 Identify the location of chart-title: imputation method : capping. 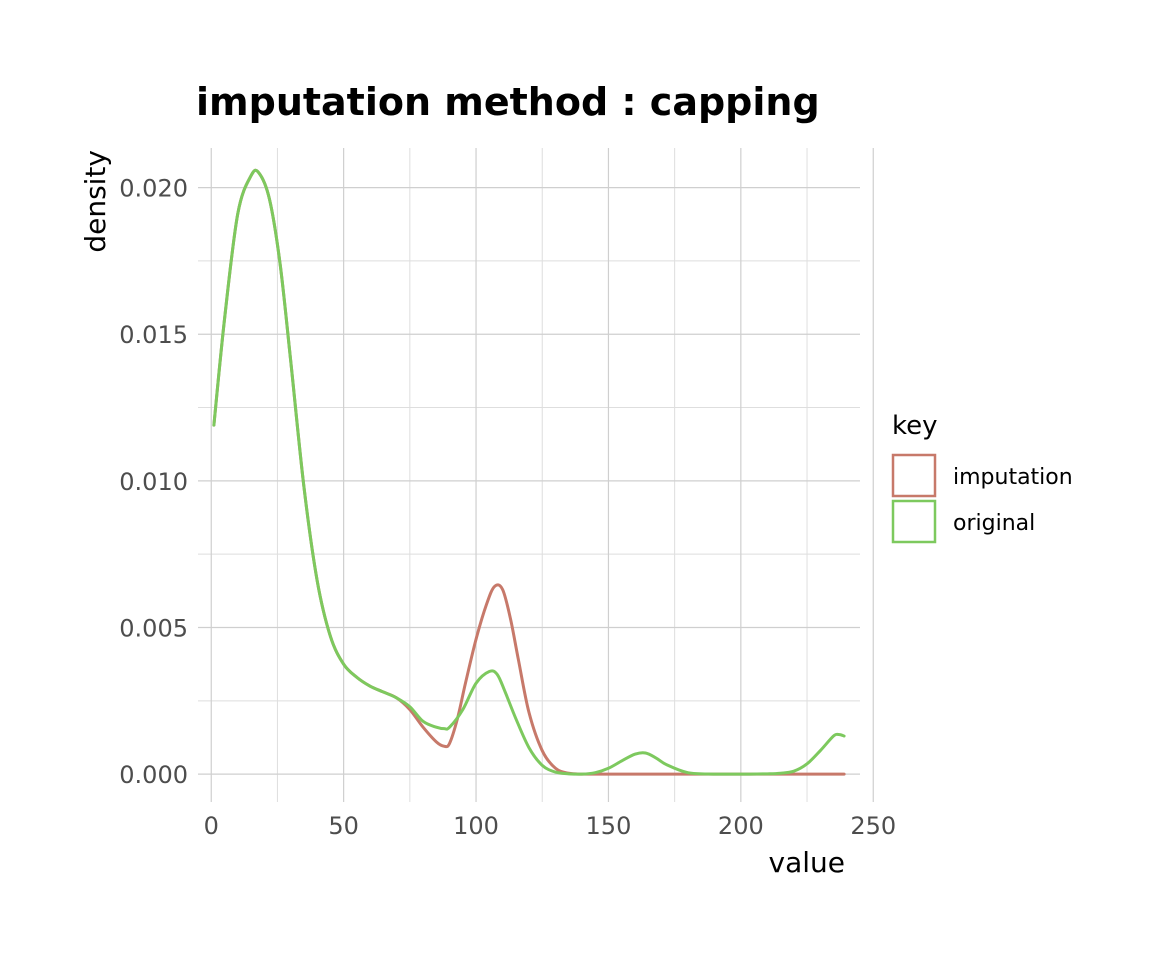
(508, 102).